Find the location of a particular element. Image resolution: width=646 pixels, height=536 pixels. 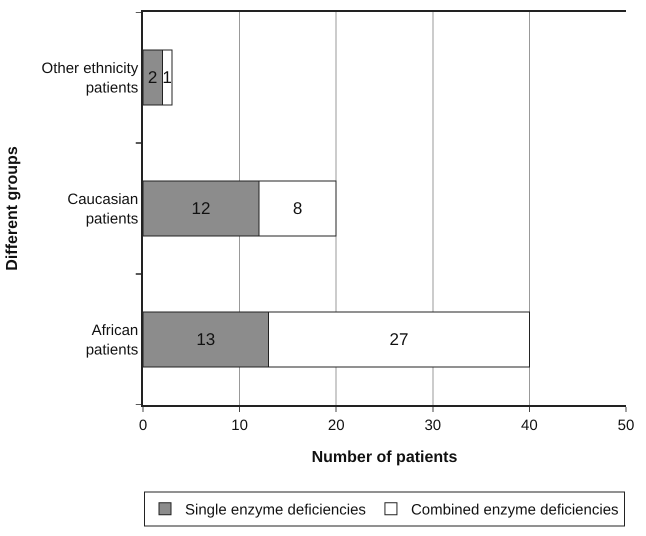

x-axis-title: Number of patients is located at coordinates (385, 457).